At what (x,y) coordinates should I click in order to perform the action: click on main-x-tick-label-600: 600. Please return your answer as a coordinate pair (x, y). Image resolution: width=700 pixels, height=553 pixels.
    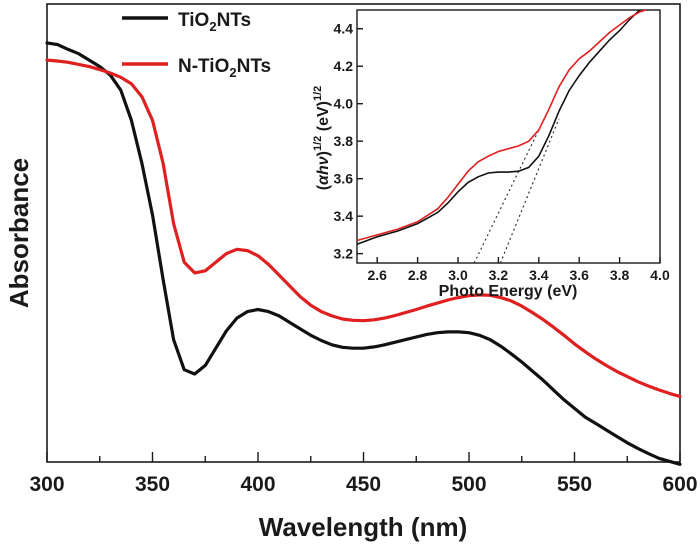
    Looking at the image, I should click on (679, 484).